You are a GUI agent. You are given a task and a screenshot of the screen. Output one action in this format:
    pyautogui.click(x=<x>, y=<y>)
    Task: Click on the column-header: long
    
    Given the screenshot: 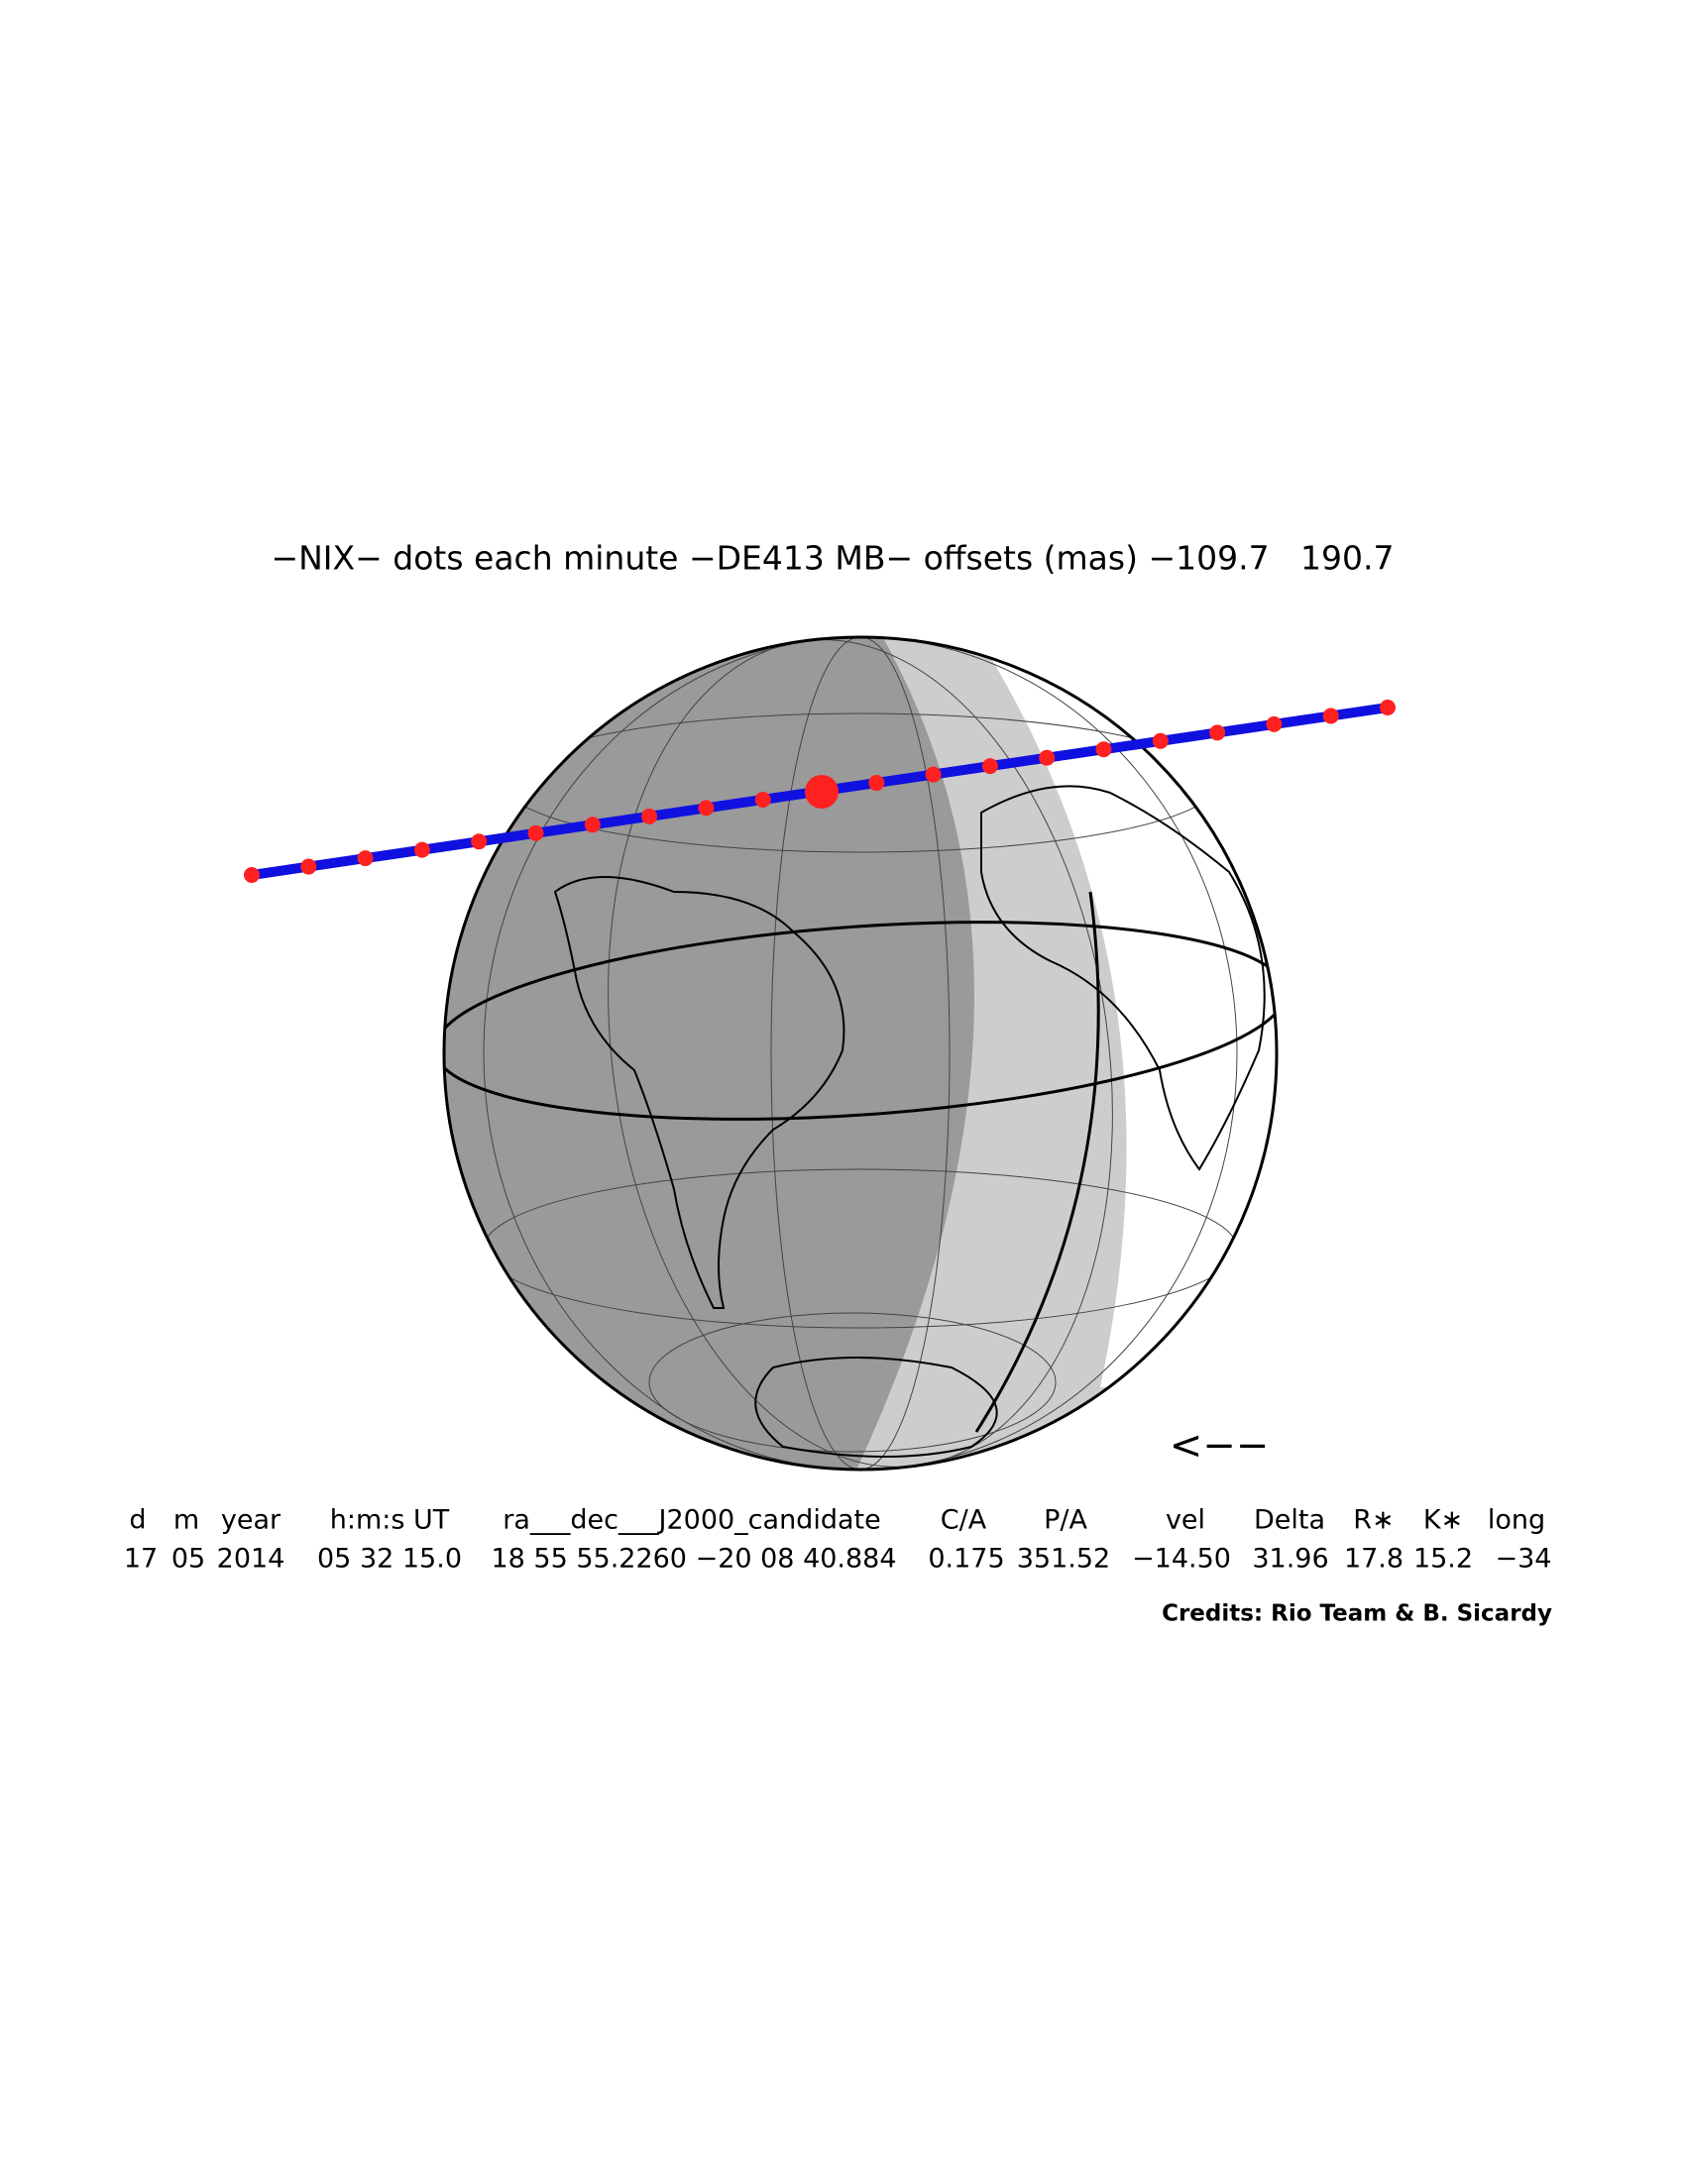 What is the action you would take?
    pyautogui.click(x=1516, y=1520)
    